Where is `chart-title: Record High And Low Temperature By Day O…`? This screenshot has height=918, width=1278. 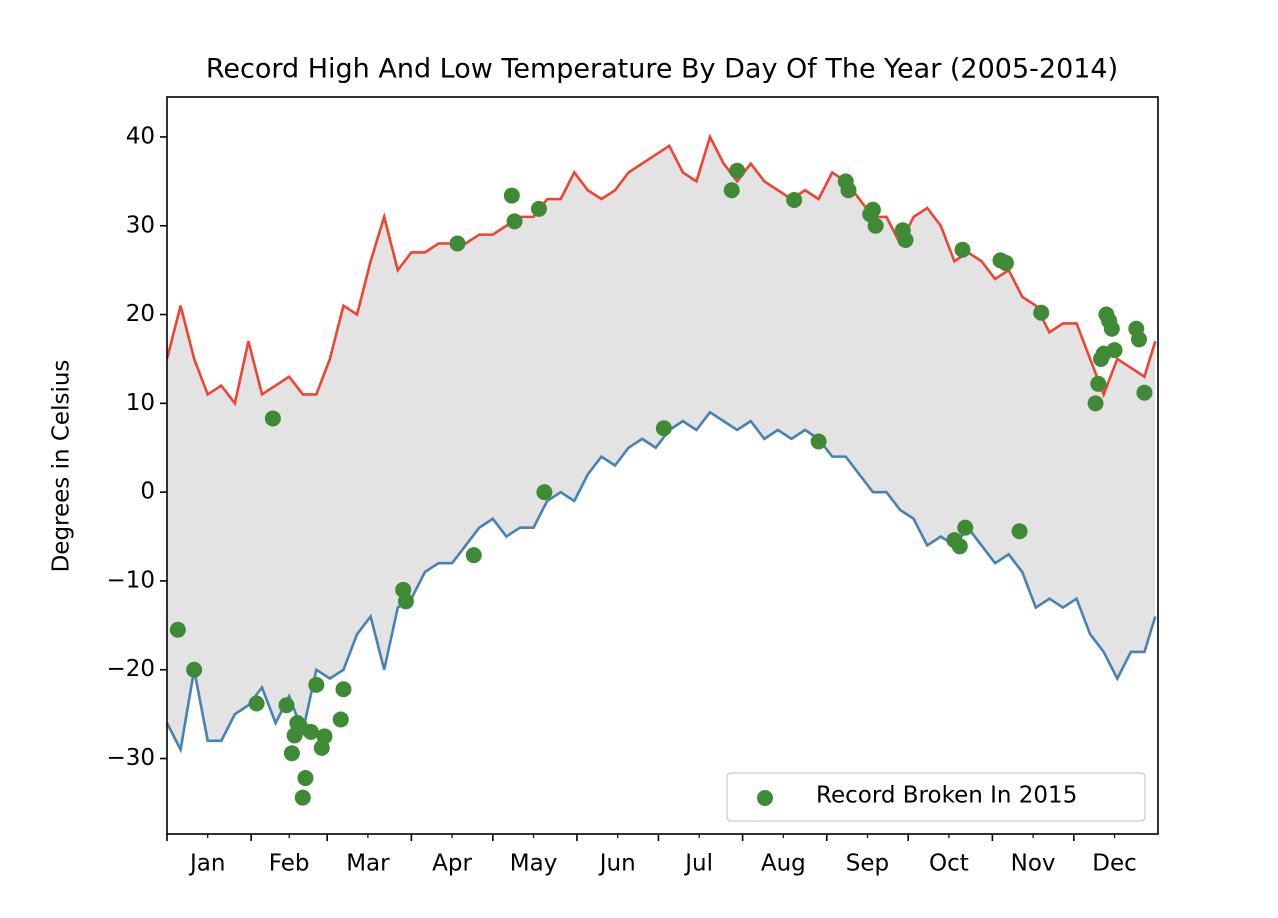 chart-title: Record High And Low Temperature By Day O… is located at coordinates (662, 69).